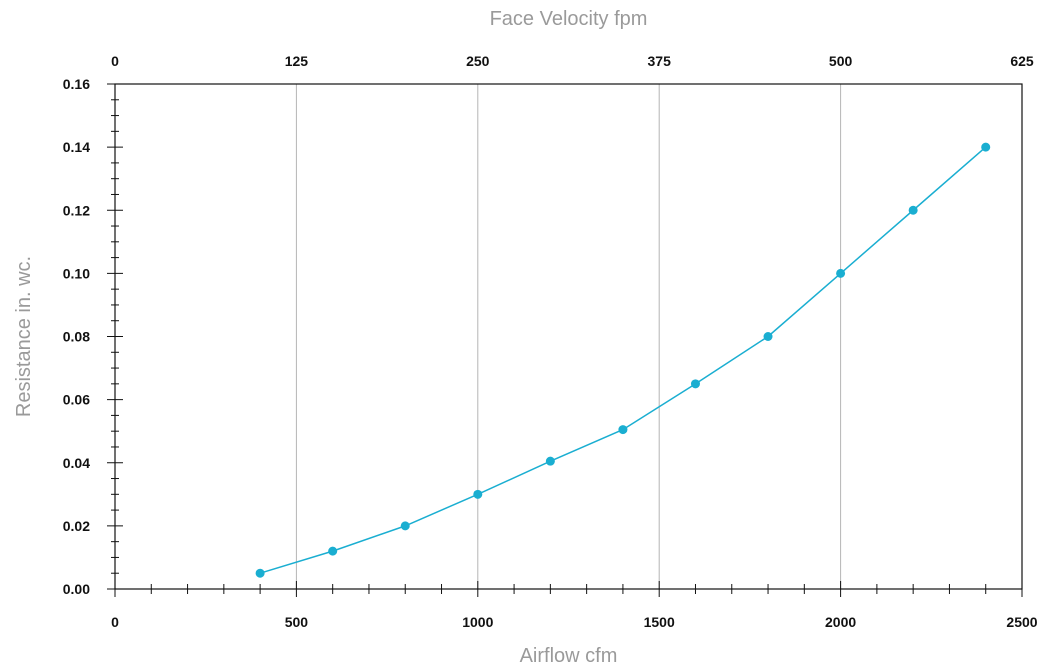 The image size is (1048, 668). What do you see at coordinates (76, 463) in the screenshot?
I see `y-tick-label: 0.04` at bounding box center [76, 463].